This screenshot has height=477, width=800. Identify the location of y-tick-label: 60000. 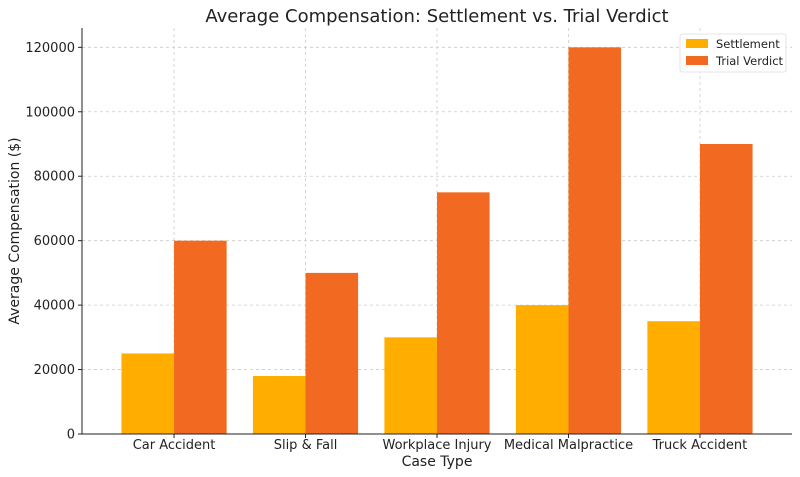
(54, 241).